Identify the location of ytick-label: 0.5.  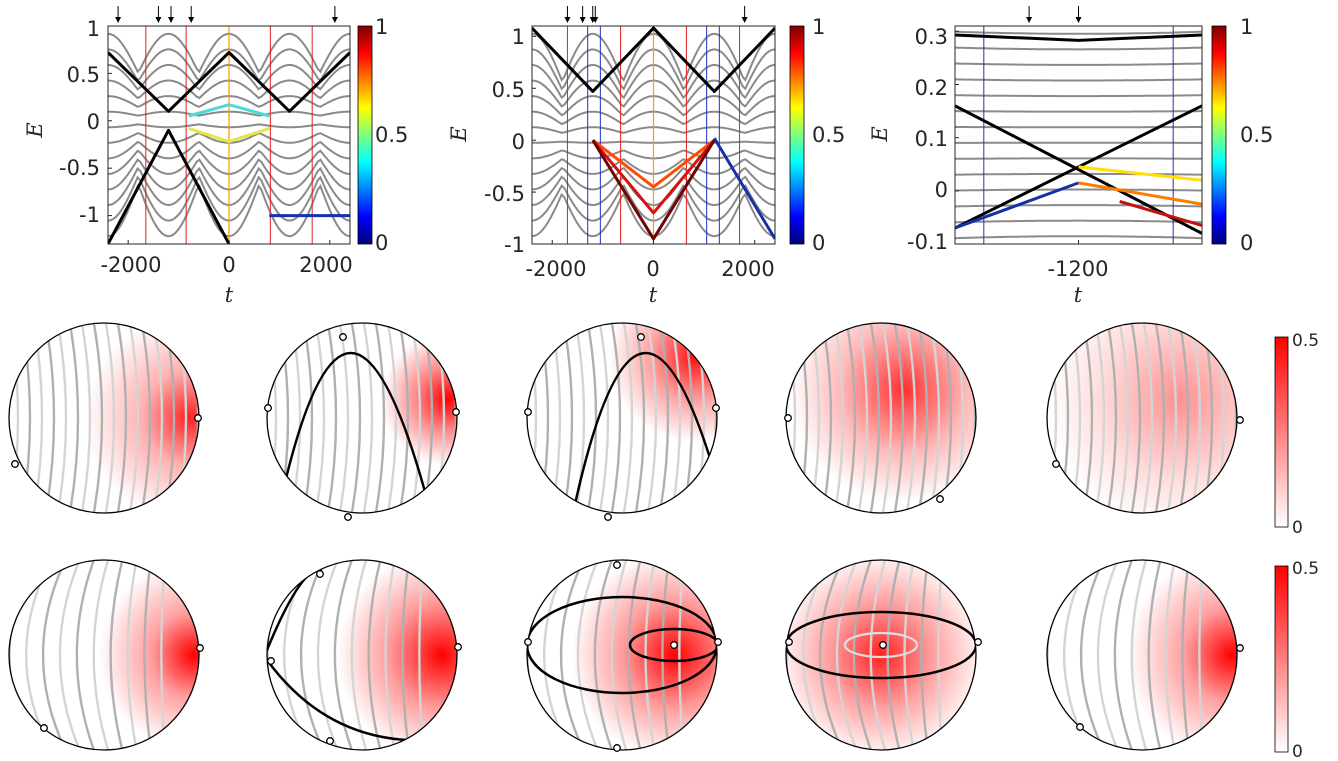
(508, 90).